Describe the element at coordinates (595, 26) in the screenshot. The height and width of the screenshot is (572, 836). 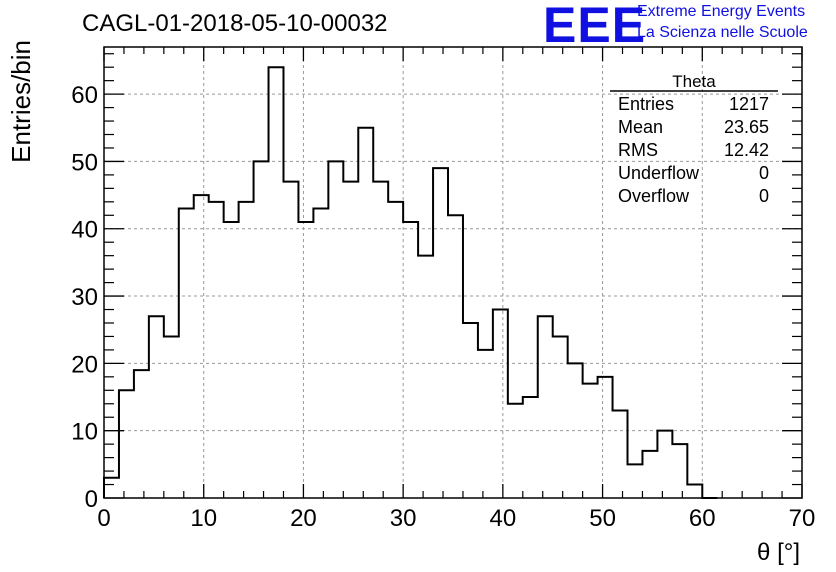
I see `eee-logo: EEE` at that location.